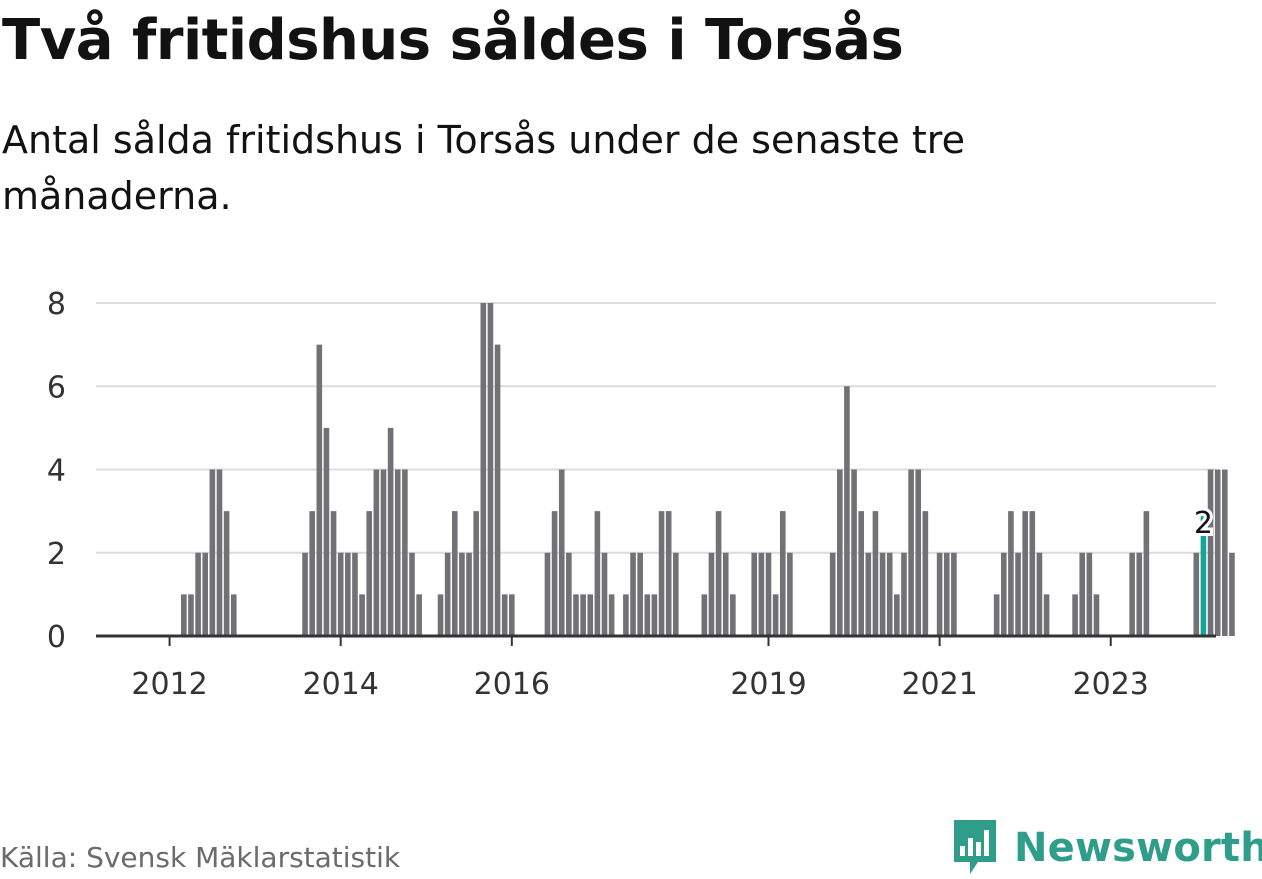 The height and width of the screenshot is (879, 1262). Describe the element at coordinates (56, 554) in the screenshot. I see `y-tick-label: 2` at that location.